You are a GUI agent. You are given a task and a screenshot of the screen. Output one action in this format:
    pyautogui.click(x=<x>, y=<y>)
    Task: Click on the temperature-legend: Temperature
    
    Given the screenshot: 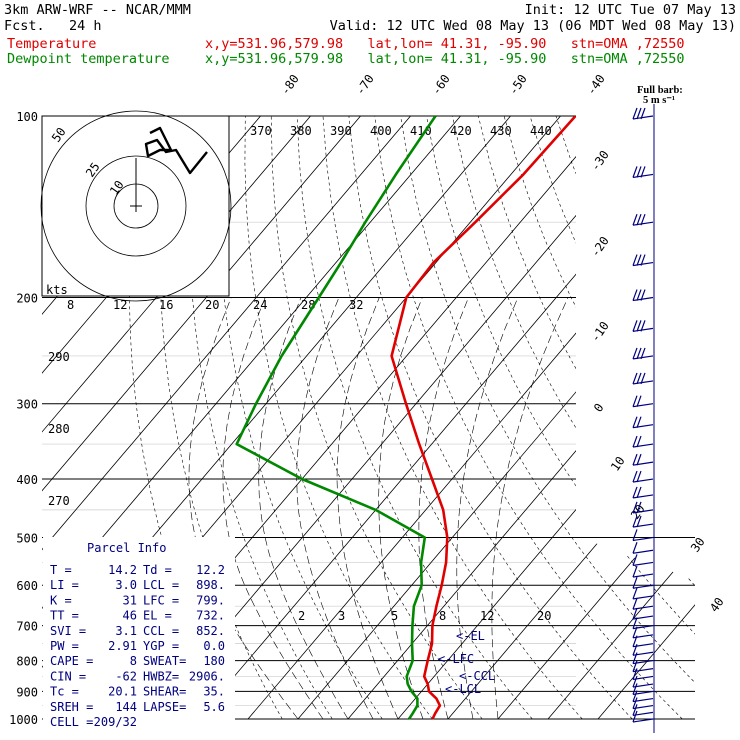 What is the action you would take?
    pyautogui.click(x=52, y=44)
    